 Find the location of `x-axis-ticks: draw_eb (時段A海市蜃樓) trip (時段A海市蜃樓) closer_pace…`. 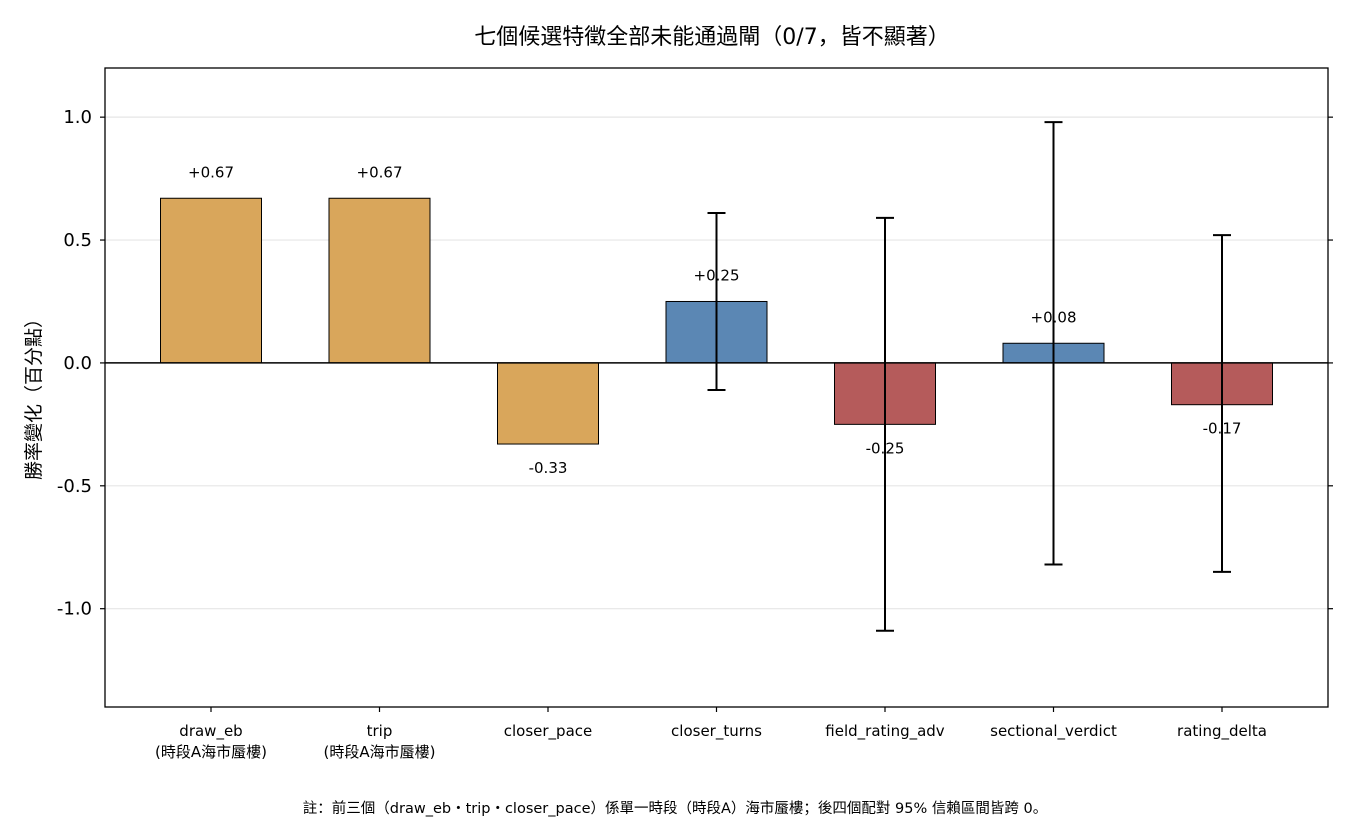

x-axis-ticks: draw_eb (時段A海市蜃樓) trip (時段A海市蜃樓) closer_pace… is located at coordinates (711, 734).